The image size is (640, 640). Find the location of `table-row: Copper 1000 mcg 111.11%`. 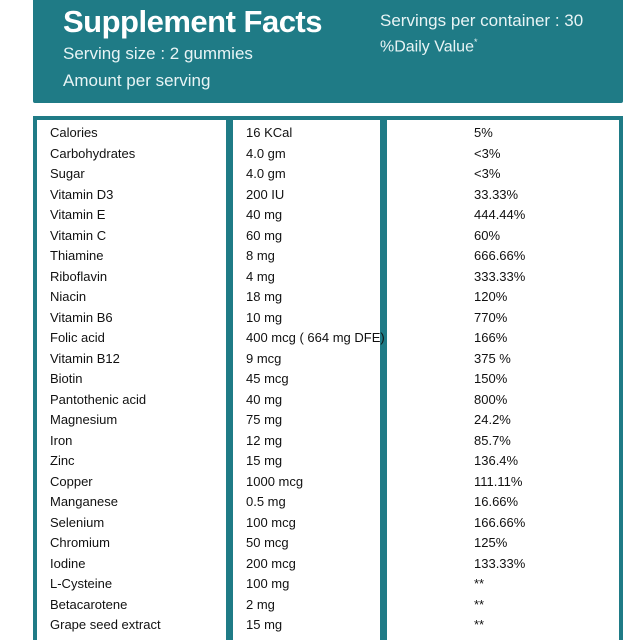

table-row: Copper 1000 mcg 111.11% is located at coordinates (328, 482).